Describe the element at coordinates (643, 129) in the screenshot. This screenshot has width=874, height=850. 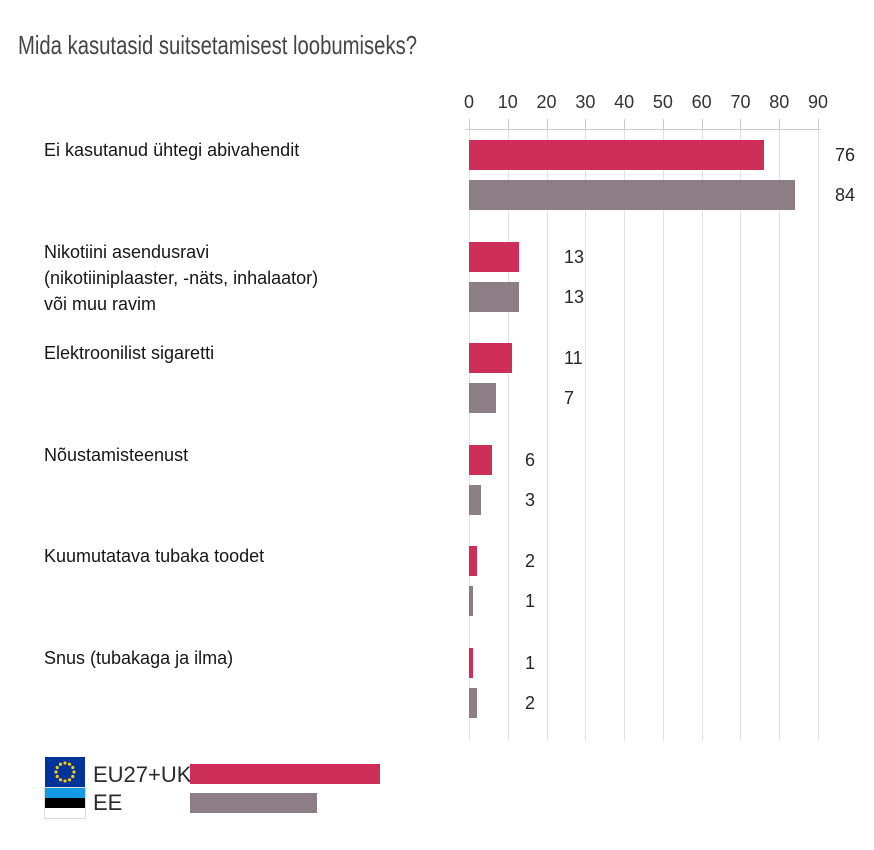
I see `axis-top-line` at that location.